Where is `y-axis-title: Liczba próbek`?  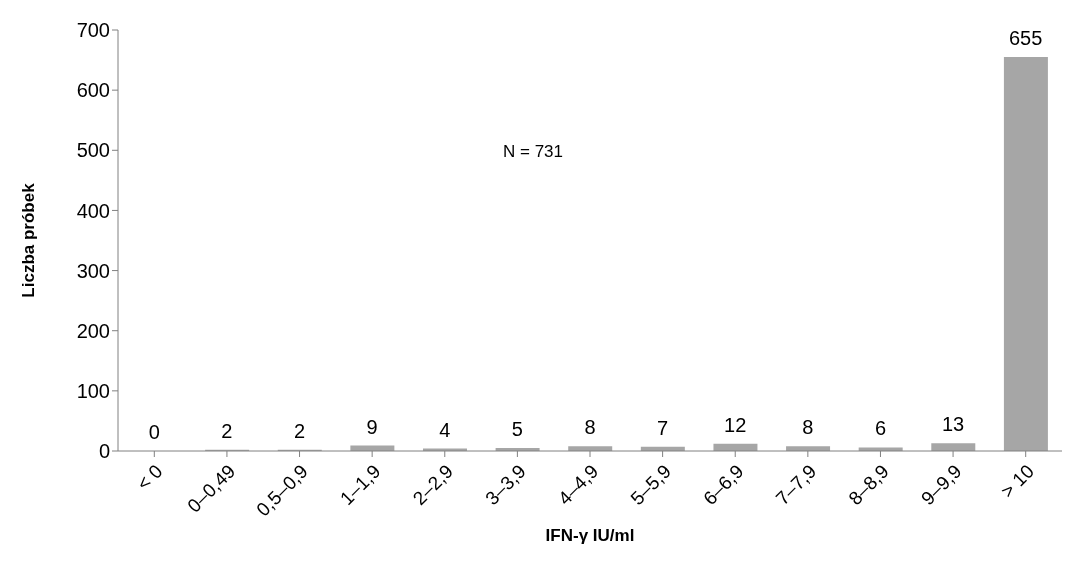 y-axis-title: Liczba próbek is located at coordinates (29, 240).